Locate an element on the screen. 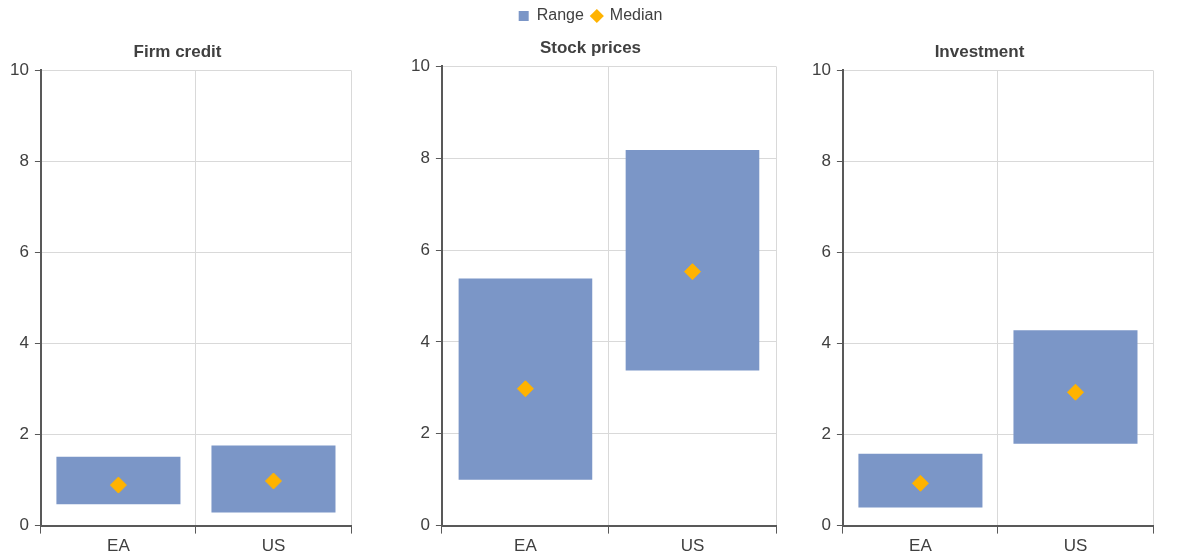  legend-label: Range is located at coordinates (560, 15).